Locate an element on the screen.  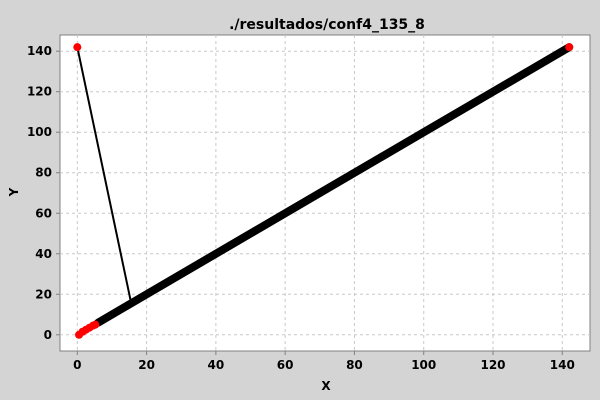
y-tick-label: 140 is located at coordinates (39, 51).